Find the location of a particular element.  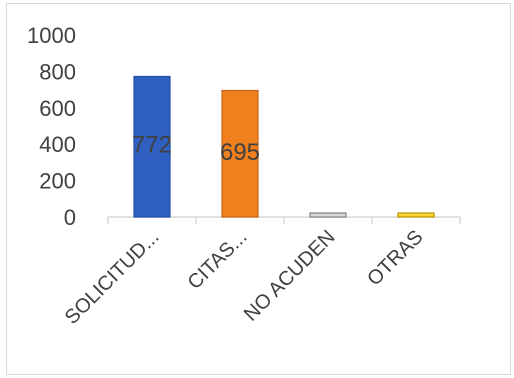

y-tick-label: 0 is located at coordinates (70, 217).